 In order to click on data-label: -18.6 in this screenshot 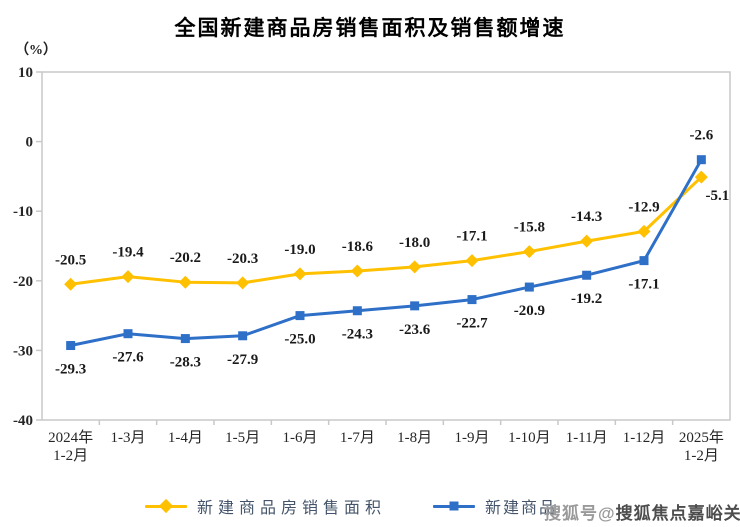, I will do `click(358, 247)`.